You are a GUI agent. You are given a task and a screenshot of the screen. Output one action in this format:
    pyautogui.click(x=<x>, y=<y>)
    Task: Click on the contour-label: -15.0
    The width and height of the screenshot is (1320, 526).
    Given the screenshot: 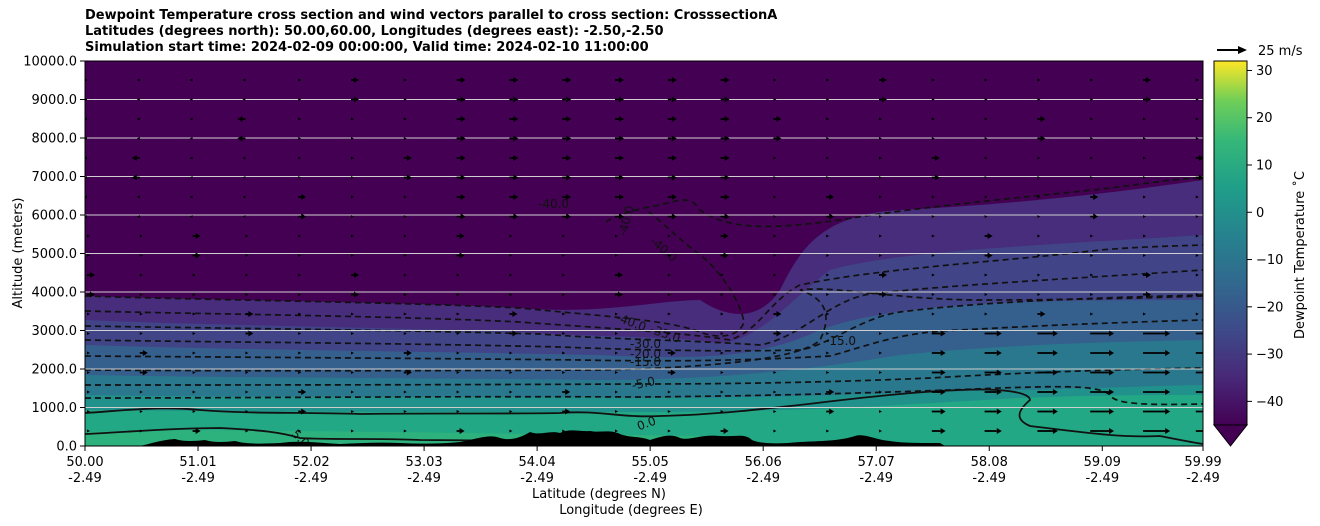 What is the action you would take?
    pyautogui.click(x=645, y=362)
    